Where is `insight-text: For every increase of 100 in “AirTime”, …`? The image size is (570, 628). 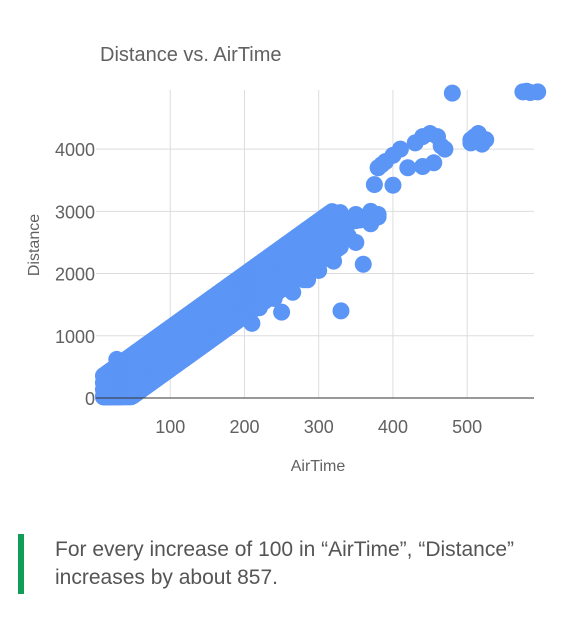 insight-text: For every increase of 100 in “AirTime”, … is located at coordinates (285, 563).